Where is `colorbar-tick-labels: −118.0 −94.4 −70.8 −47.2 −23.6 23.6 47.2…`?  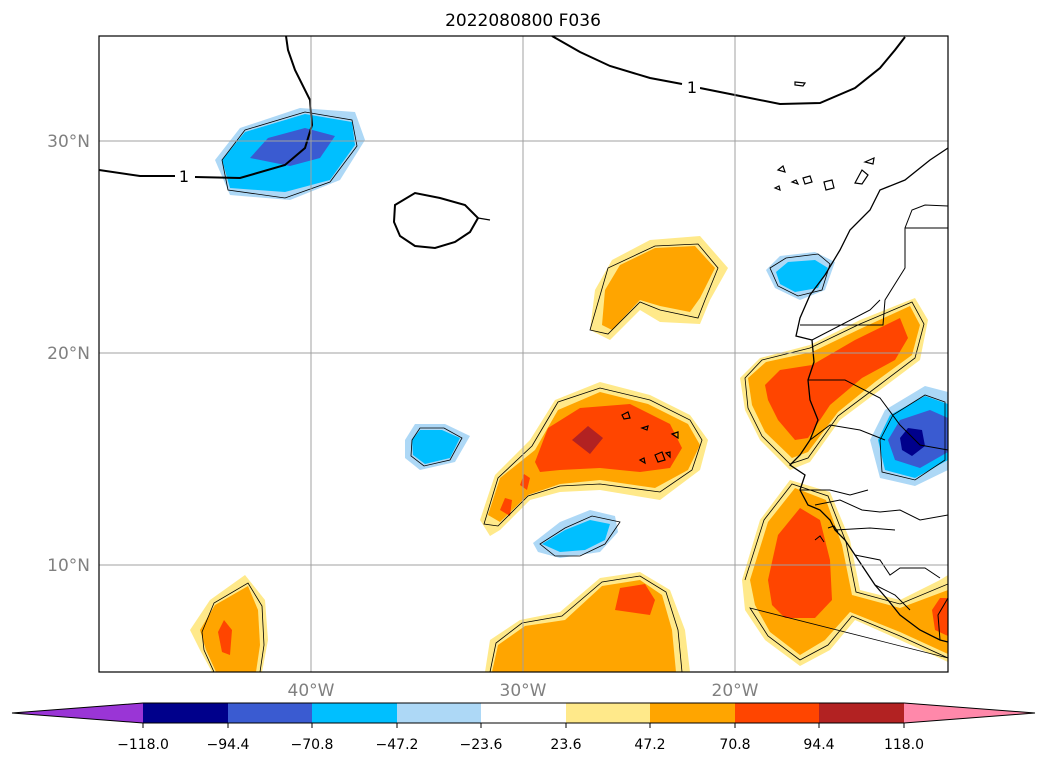 colorbar-tick-labels: −118.0 −94.4 −70.8 −47.2 −23.6 23.6 47.2… is located at coordinates (520, 745).